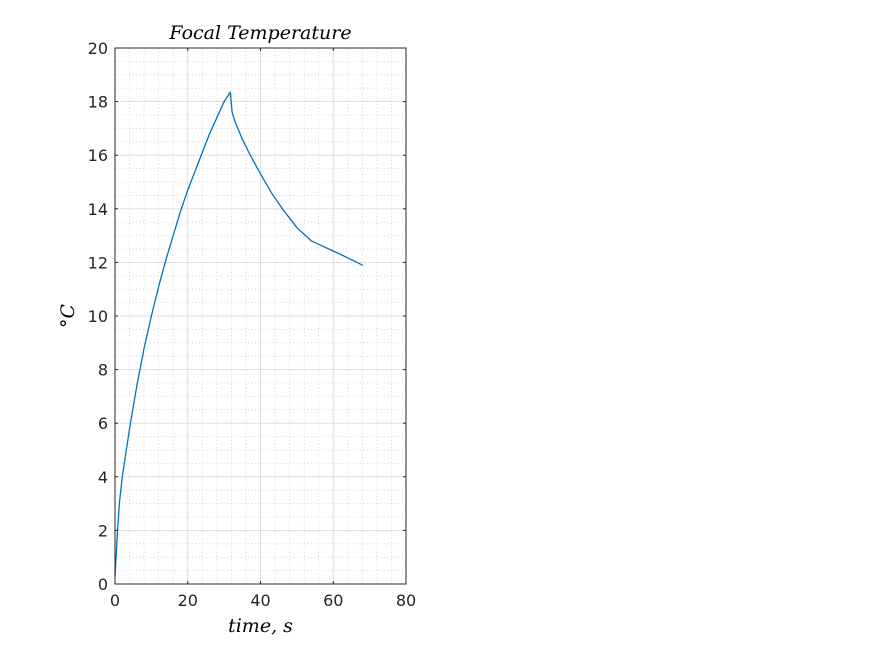  What do you see at coordinates (98, 155) in the screenshot?
I see `y-tick-label: 16` at bounding box center [98, 155].